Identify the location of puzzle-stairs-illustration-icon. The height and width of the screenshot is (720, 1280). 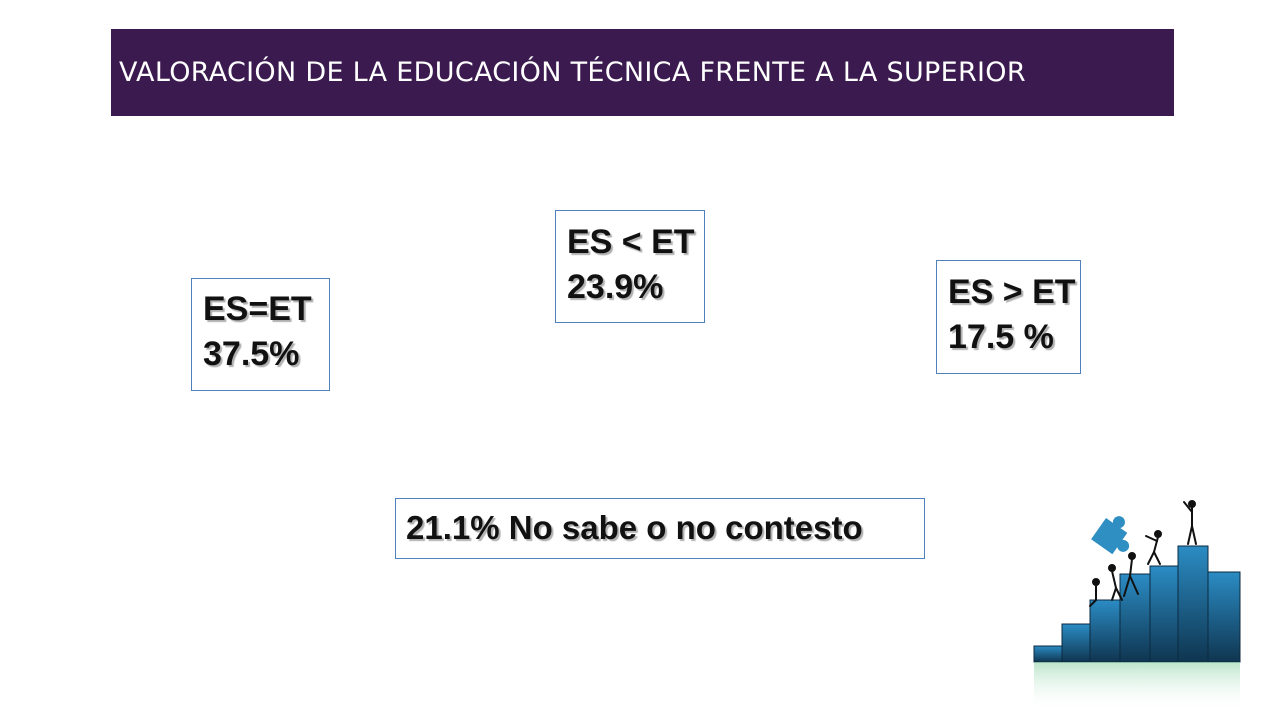
(1137, 606).